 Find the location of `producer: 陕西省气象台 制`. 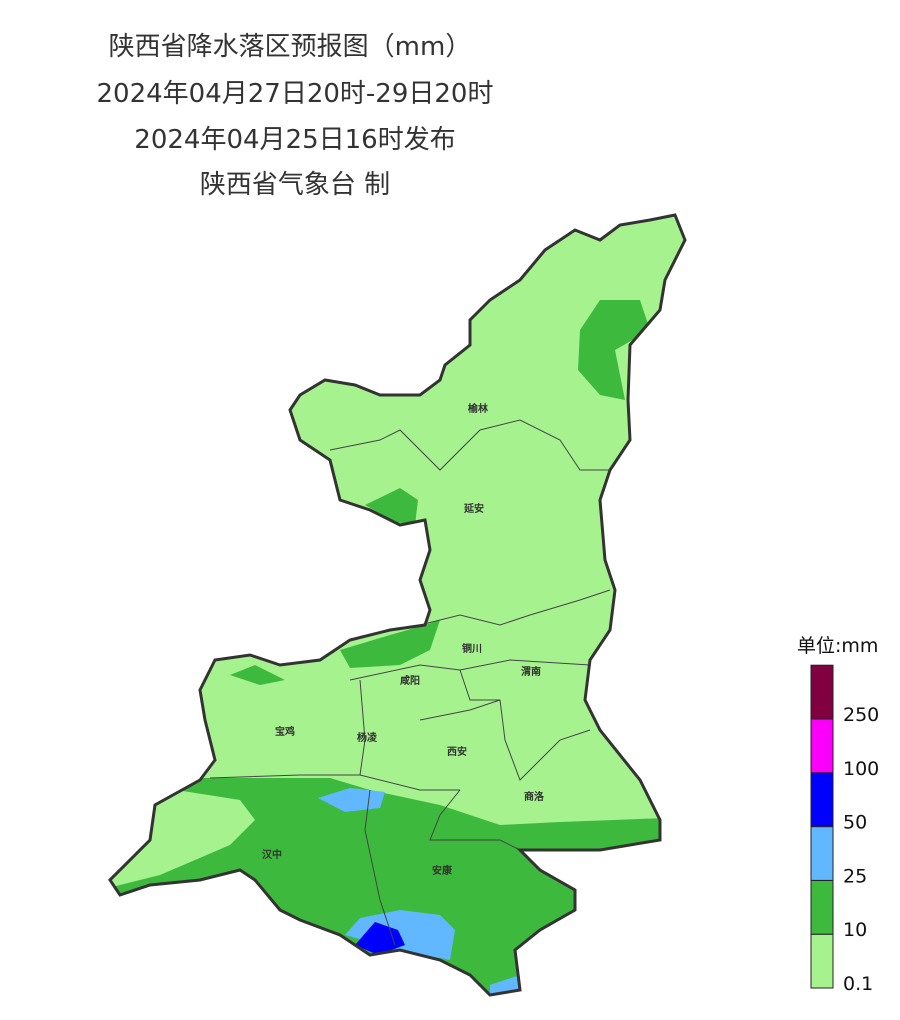

producer: 陕西省气象台 制 is located at coordinates (295, 185).